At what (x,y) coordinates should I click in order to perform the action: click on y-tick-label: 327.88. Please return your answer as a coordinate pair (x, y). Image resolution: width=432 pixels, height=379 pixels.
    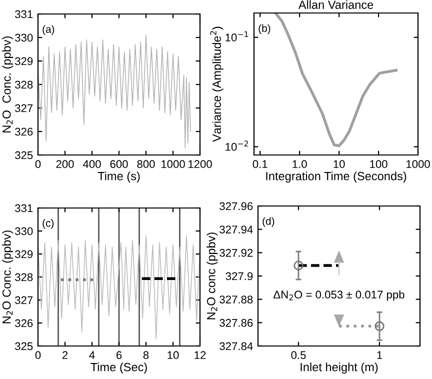
    Looking at the image, I should click on (236, 300).